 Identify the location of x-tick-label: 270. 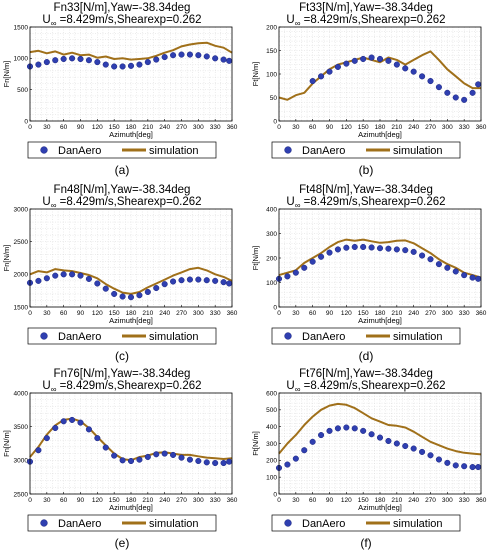
(430, 313).